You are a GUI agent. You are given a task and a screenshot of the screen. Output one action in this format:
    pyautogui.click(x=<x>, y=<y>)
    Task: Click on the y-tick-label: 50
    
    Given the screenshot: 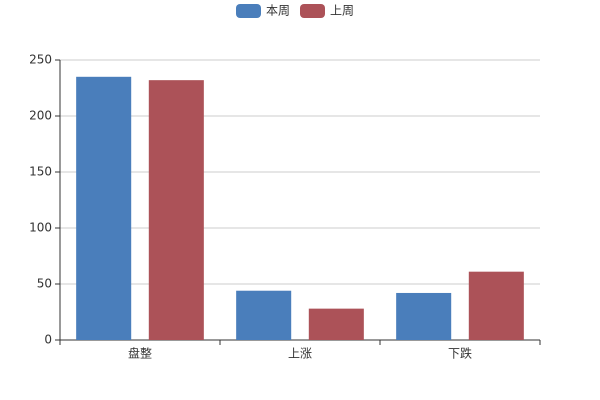 What is the action you would take?
    pyautogui.click(x=44, y=284)
    